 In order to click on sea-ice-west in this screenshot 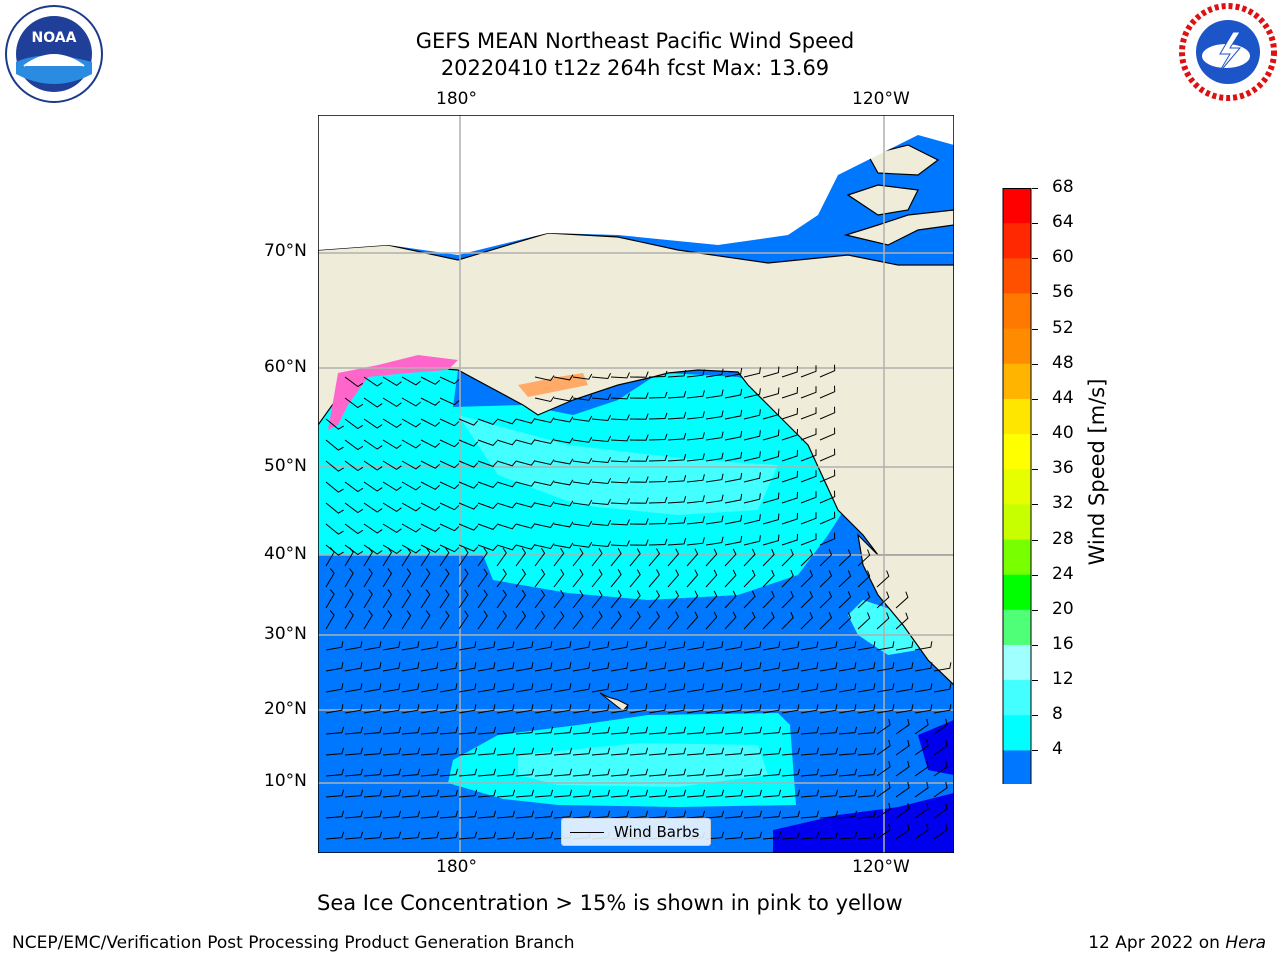, I will do `click(393, 392)`.